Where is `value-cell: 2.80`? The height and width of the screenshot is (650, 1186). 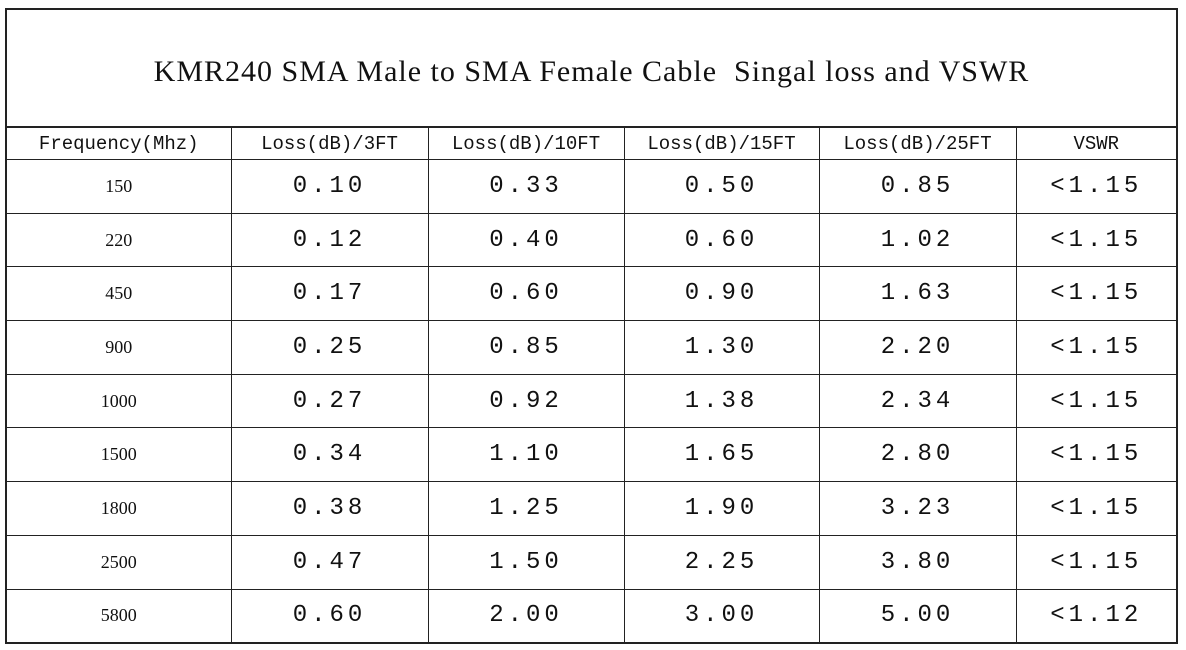 value-cell: 2.80 is located at coordinates (917, 455).